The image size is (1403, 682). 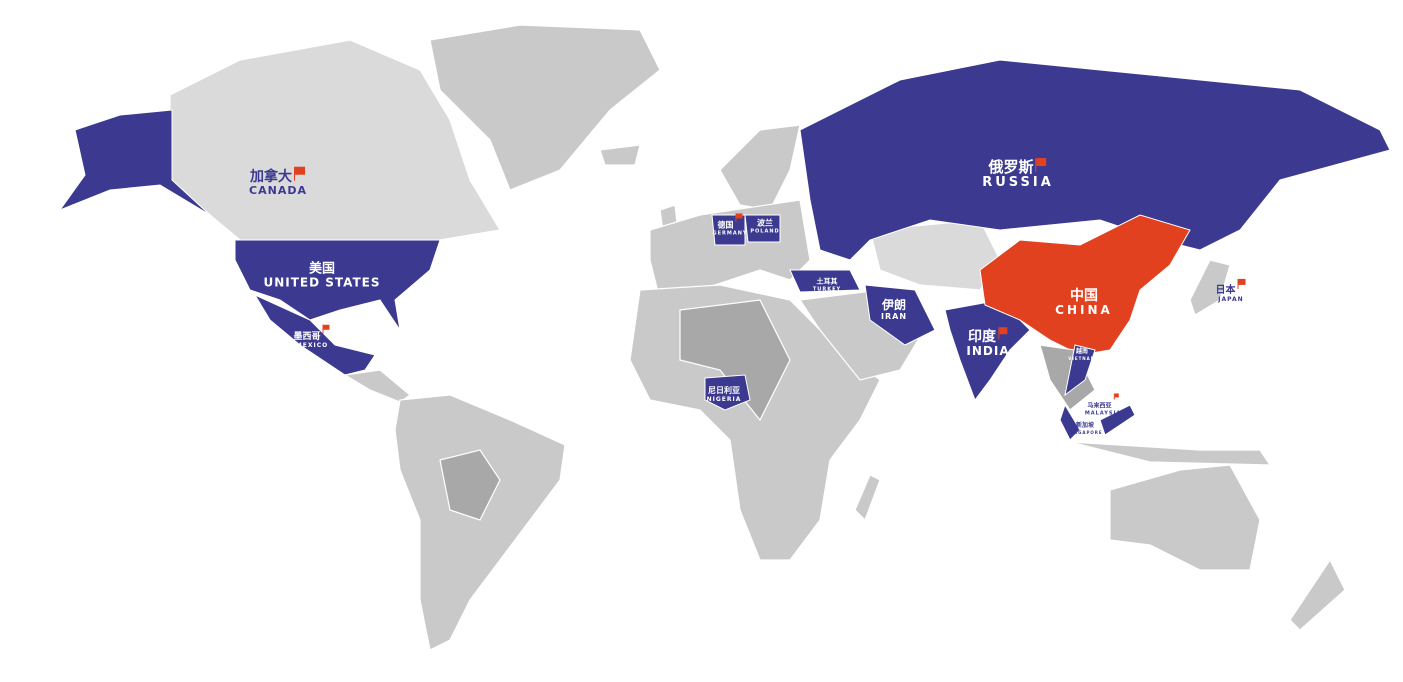 I want to click on iran, so click(x=900, y=315).